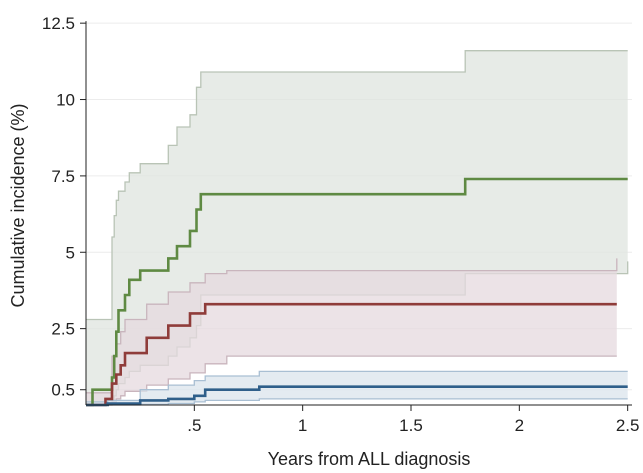 The image size is (643, 473). I want to click on x-tick-label: 2.5, so click(628, 425).